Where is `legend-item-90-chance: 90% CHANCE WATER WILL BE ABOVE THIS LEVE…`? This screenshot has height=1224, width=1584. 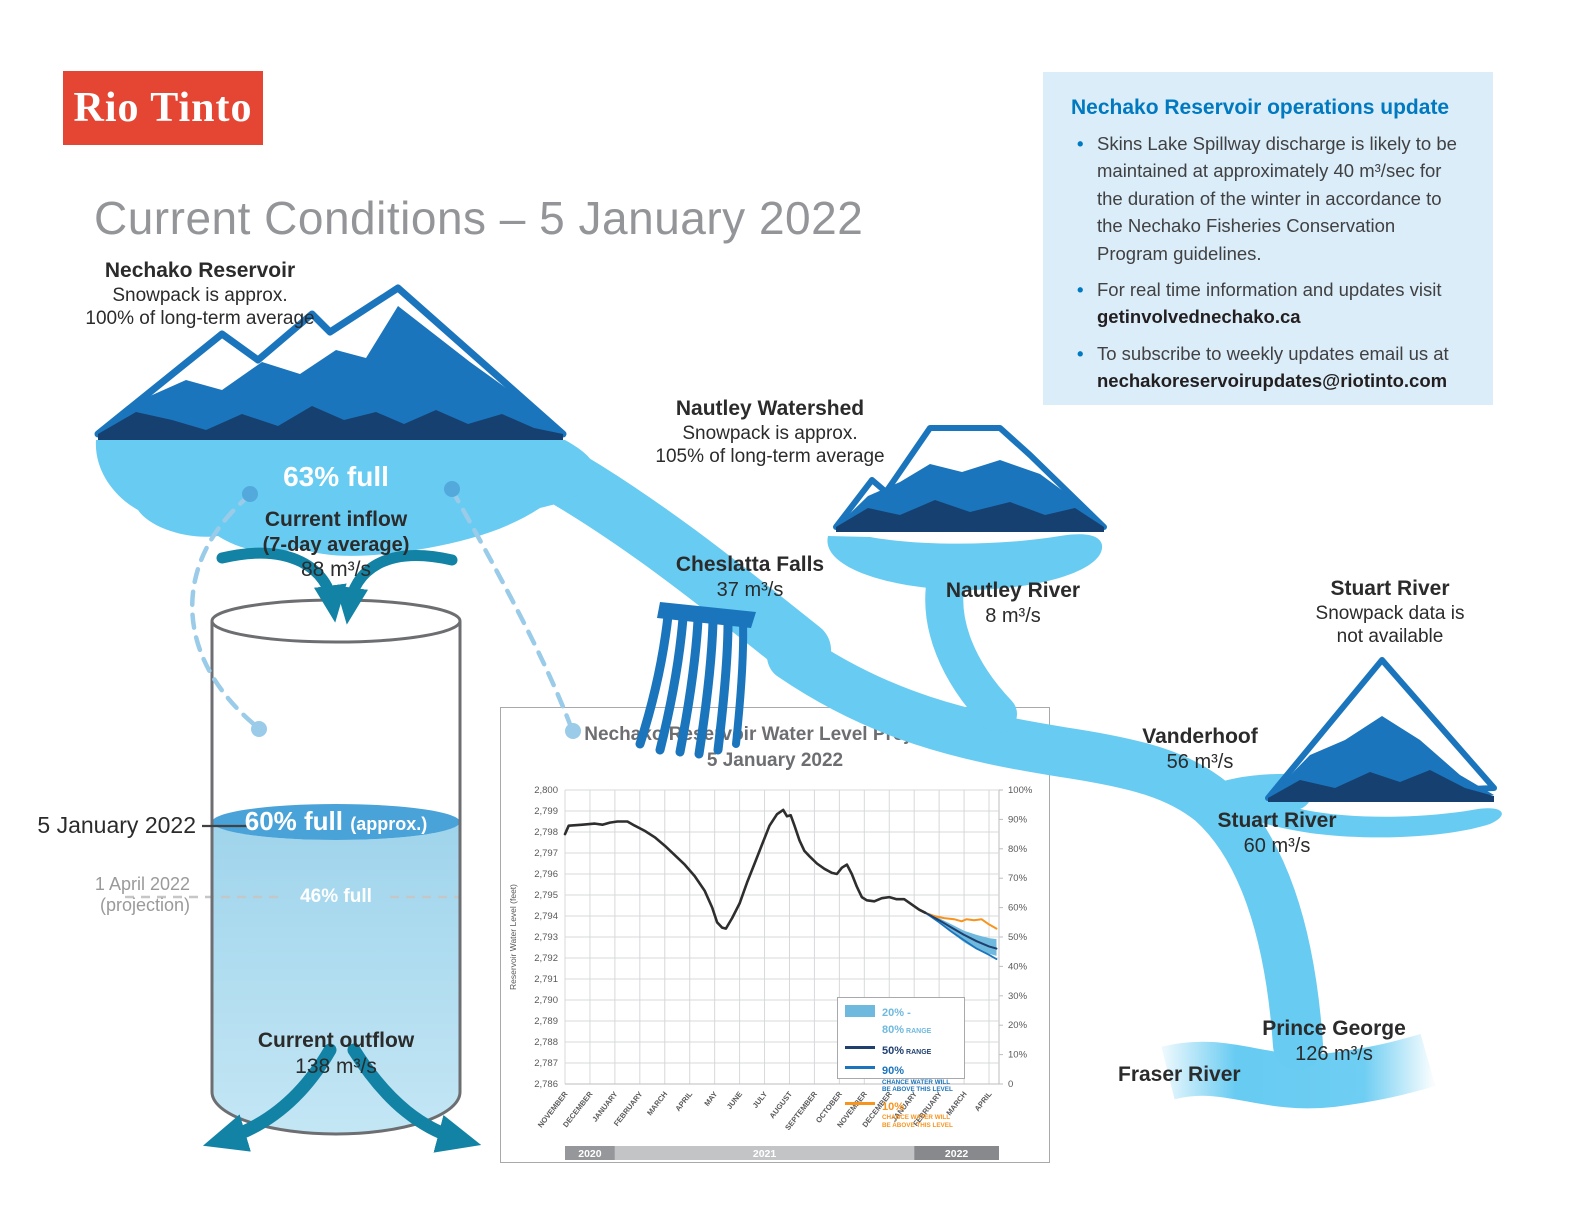 legend-item-90-chance: 90% CHANCE WATER WILL BE ABOVE THIS LEVE… is located at coordinates (901, 1077).